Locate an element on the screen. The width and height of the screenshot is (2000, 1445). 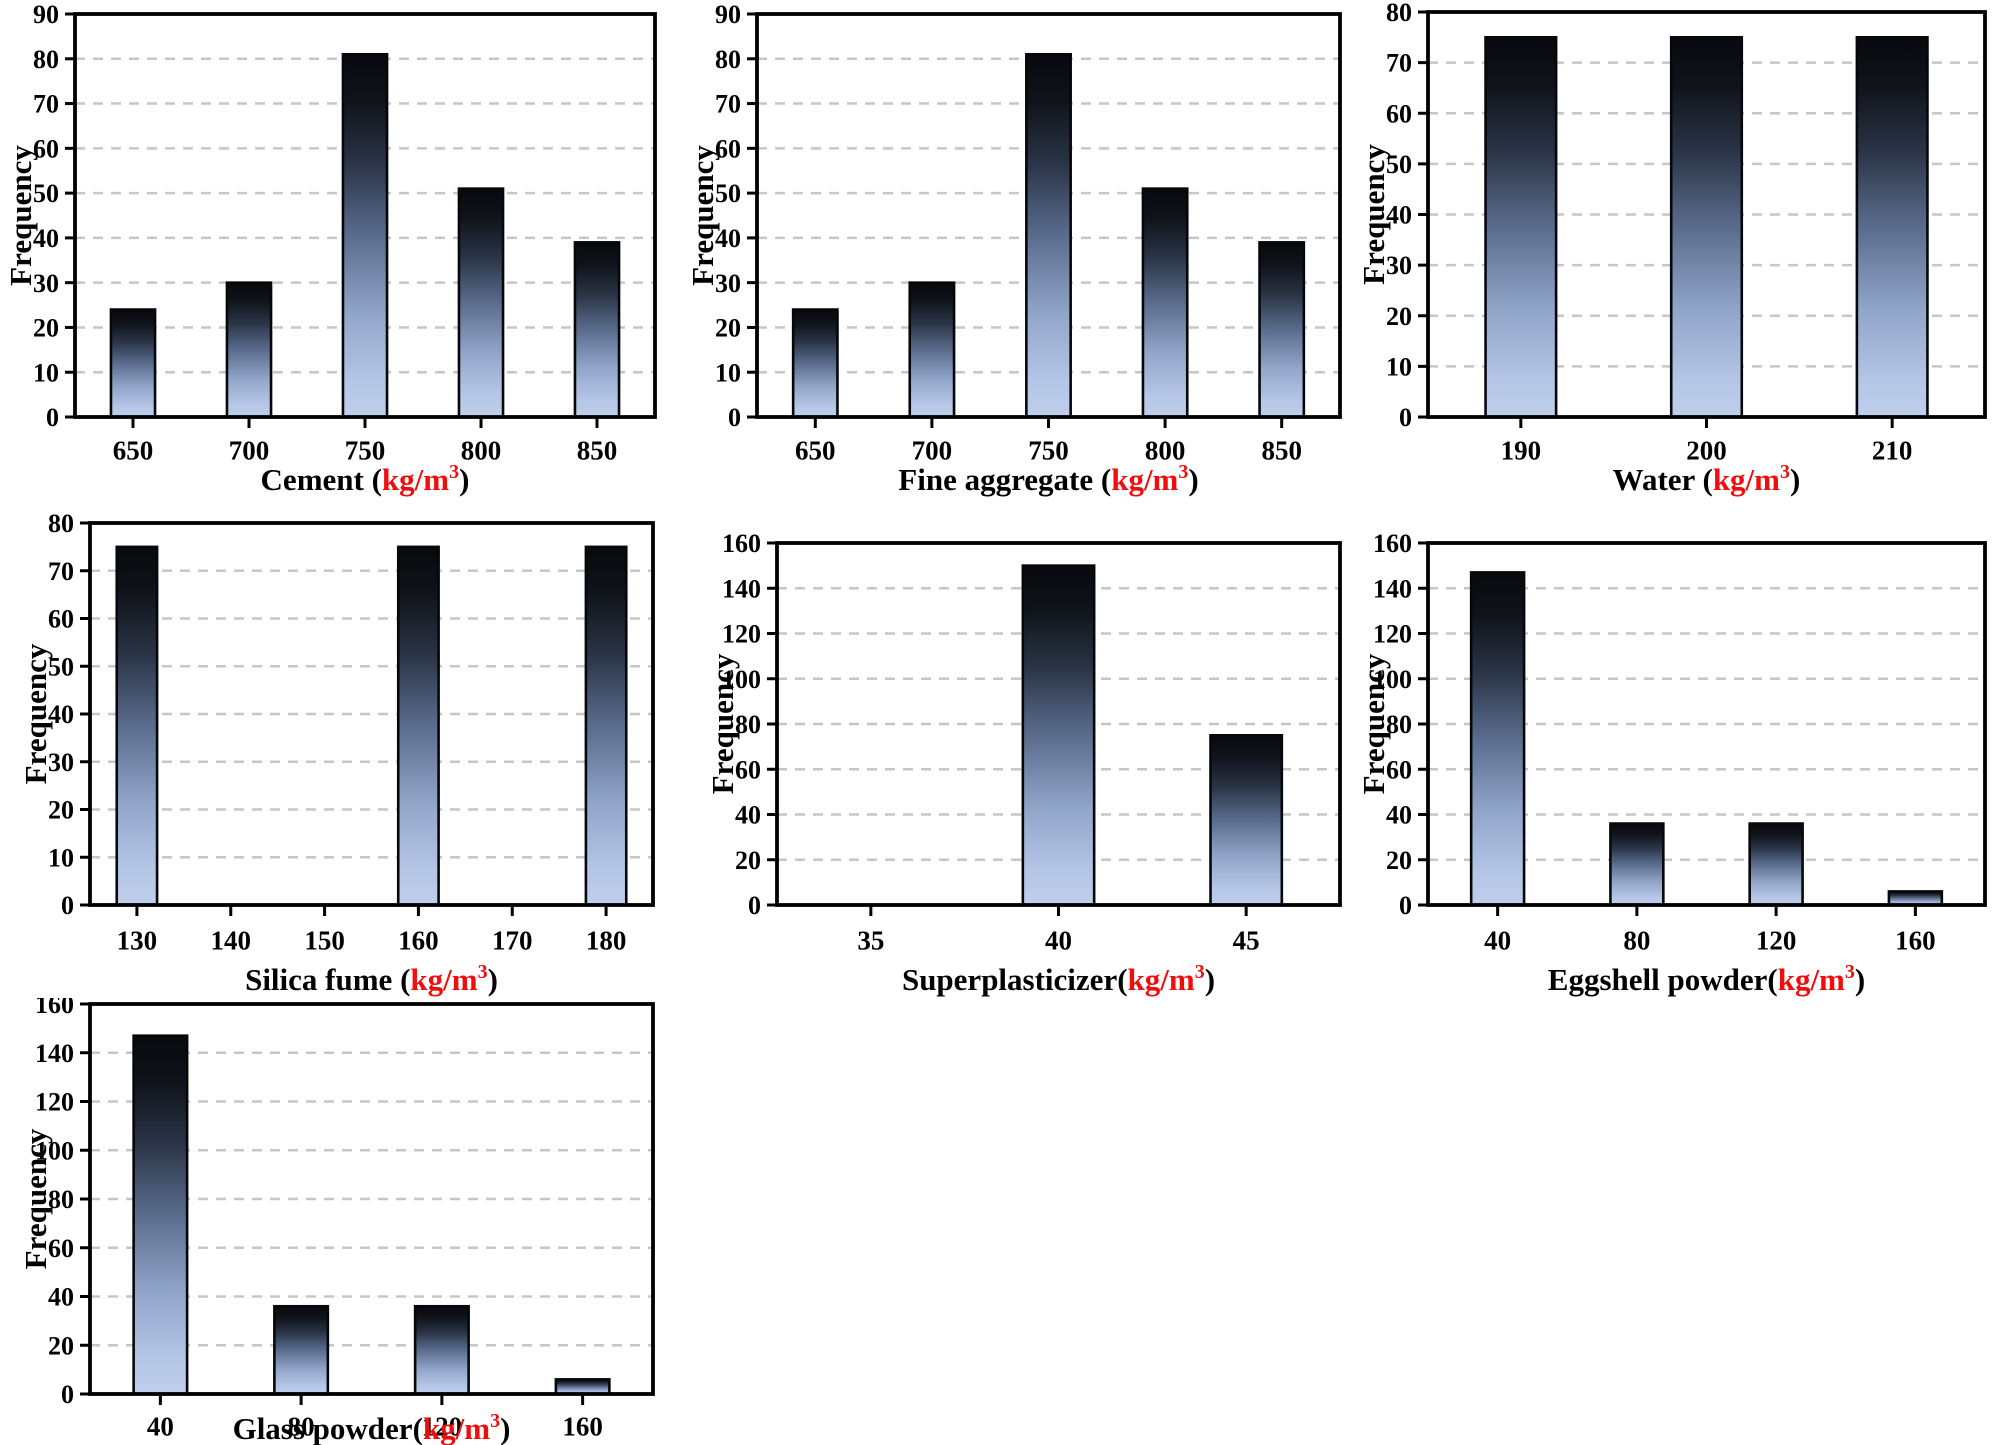
x-axis-title-text: Superplasticizer( is located at coordinates (1015, 979).